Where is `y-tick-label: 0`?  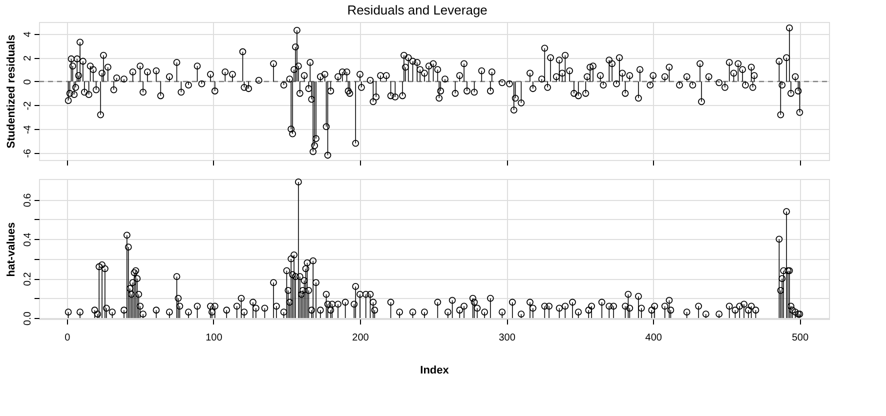
y-tick-label: 0 is located at coordinates (28, 81).